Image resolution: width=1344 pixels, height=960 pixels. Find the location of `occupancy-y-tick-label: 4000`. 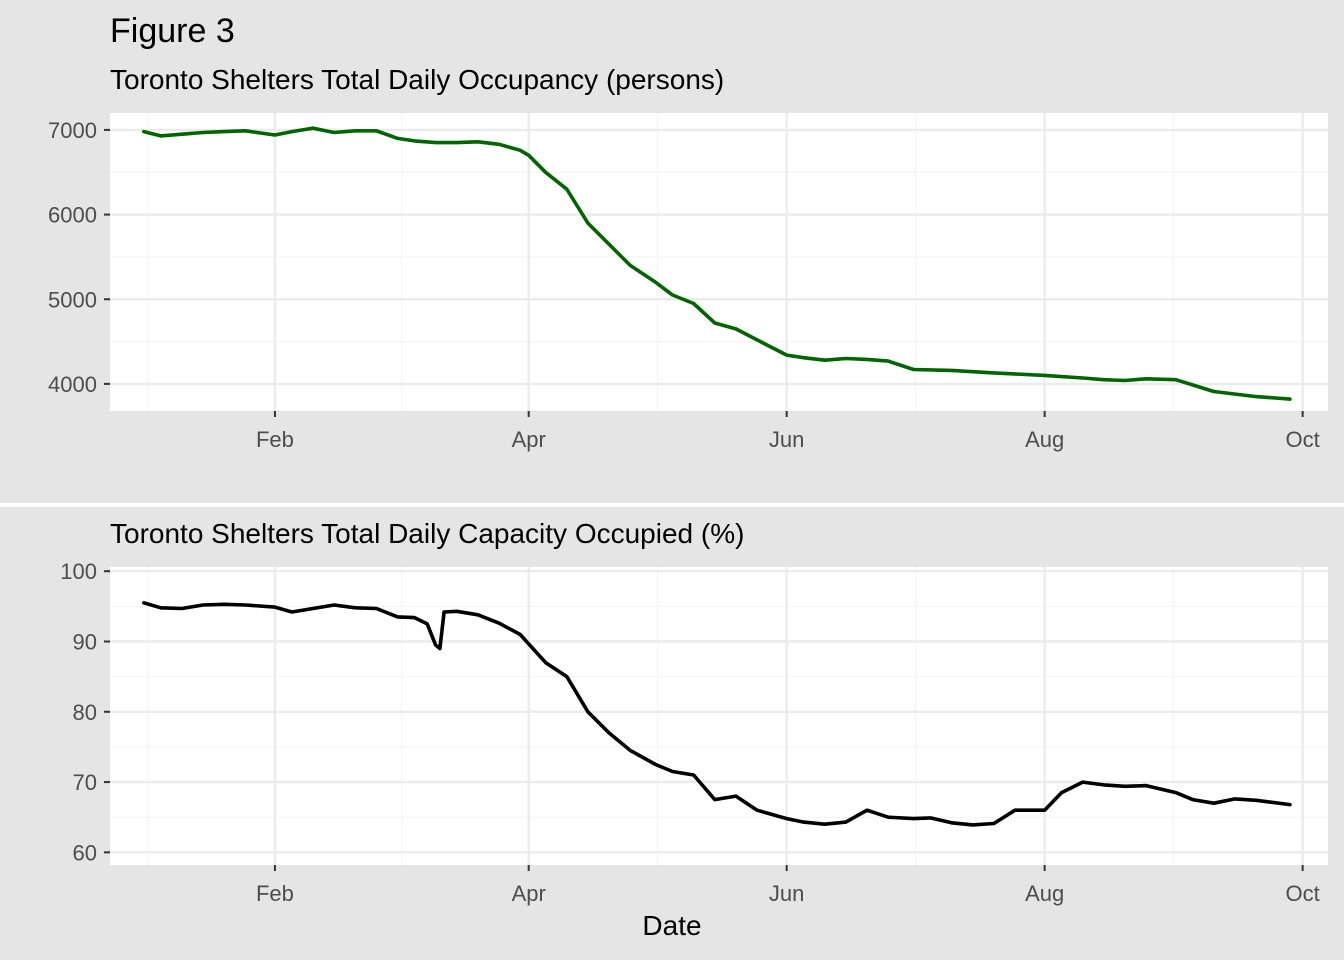

occupancy-y-tick-label: 4000 is located at coordinates (72, 384).